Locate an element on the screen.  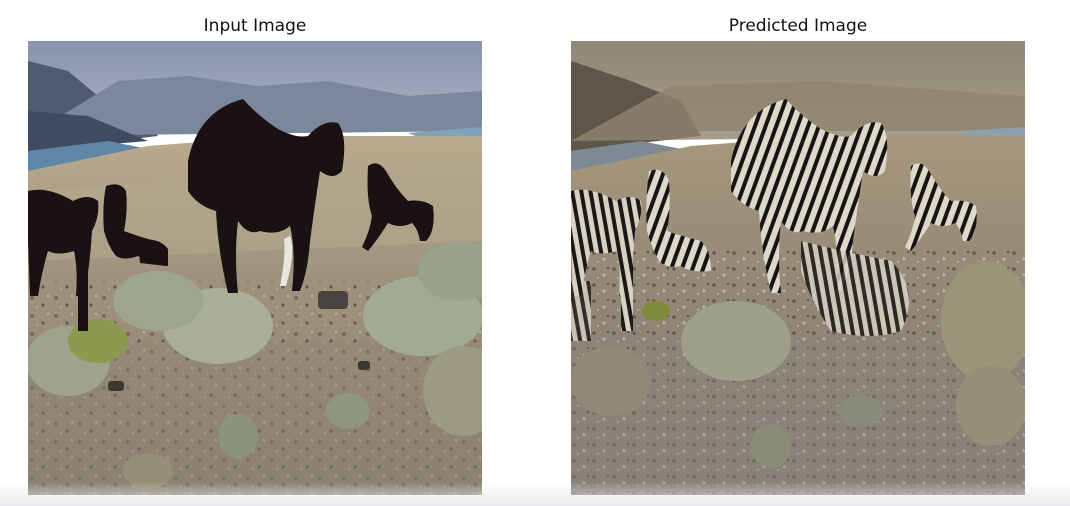
bottom-edge-shading is located at coordinates (535, 494).